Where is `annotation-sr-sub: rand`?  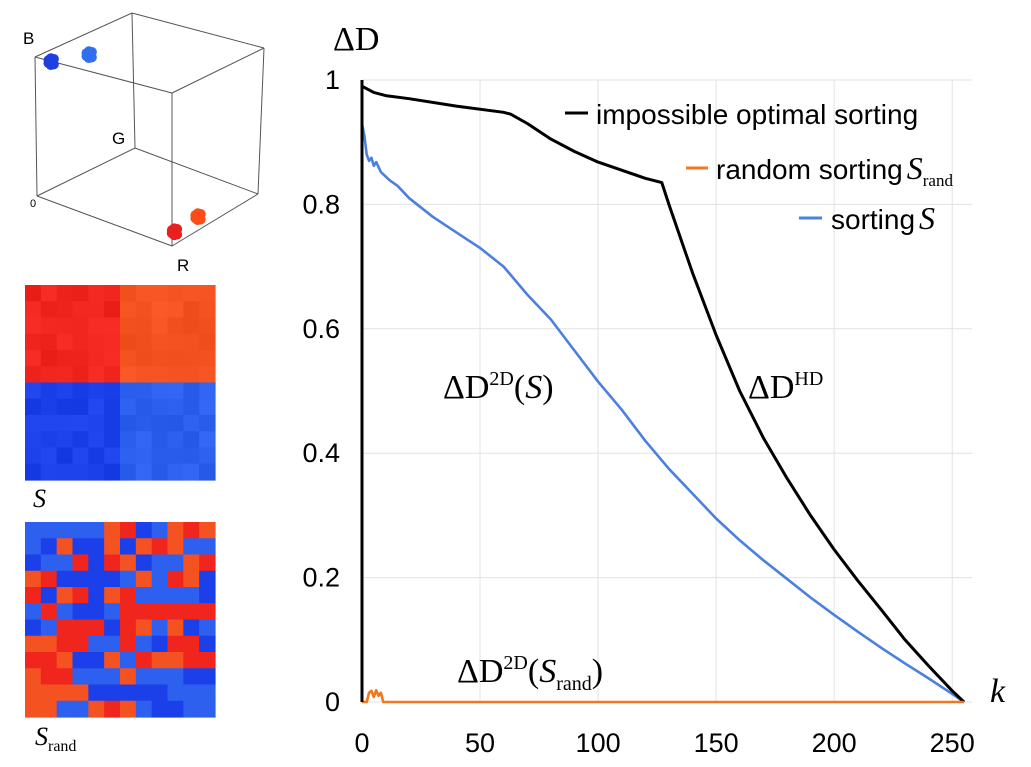
annotation-sr-sub: rand is located at coordinates (574, 684).